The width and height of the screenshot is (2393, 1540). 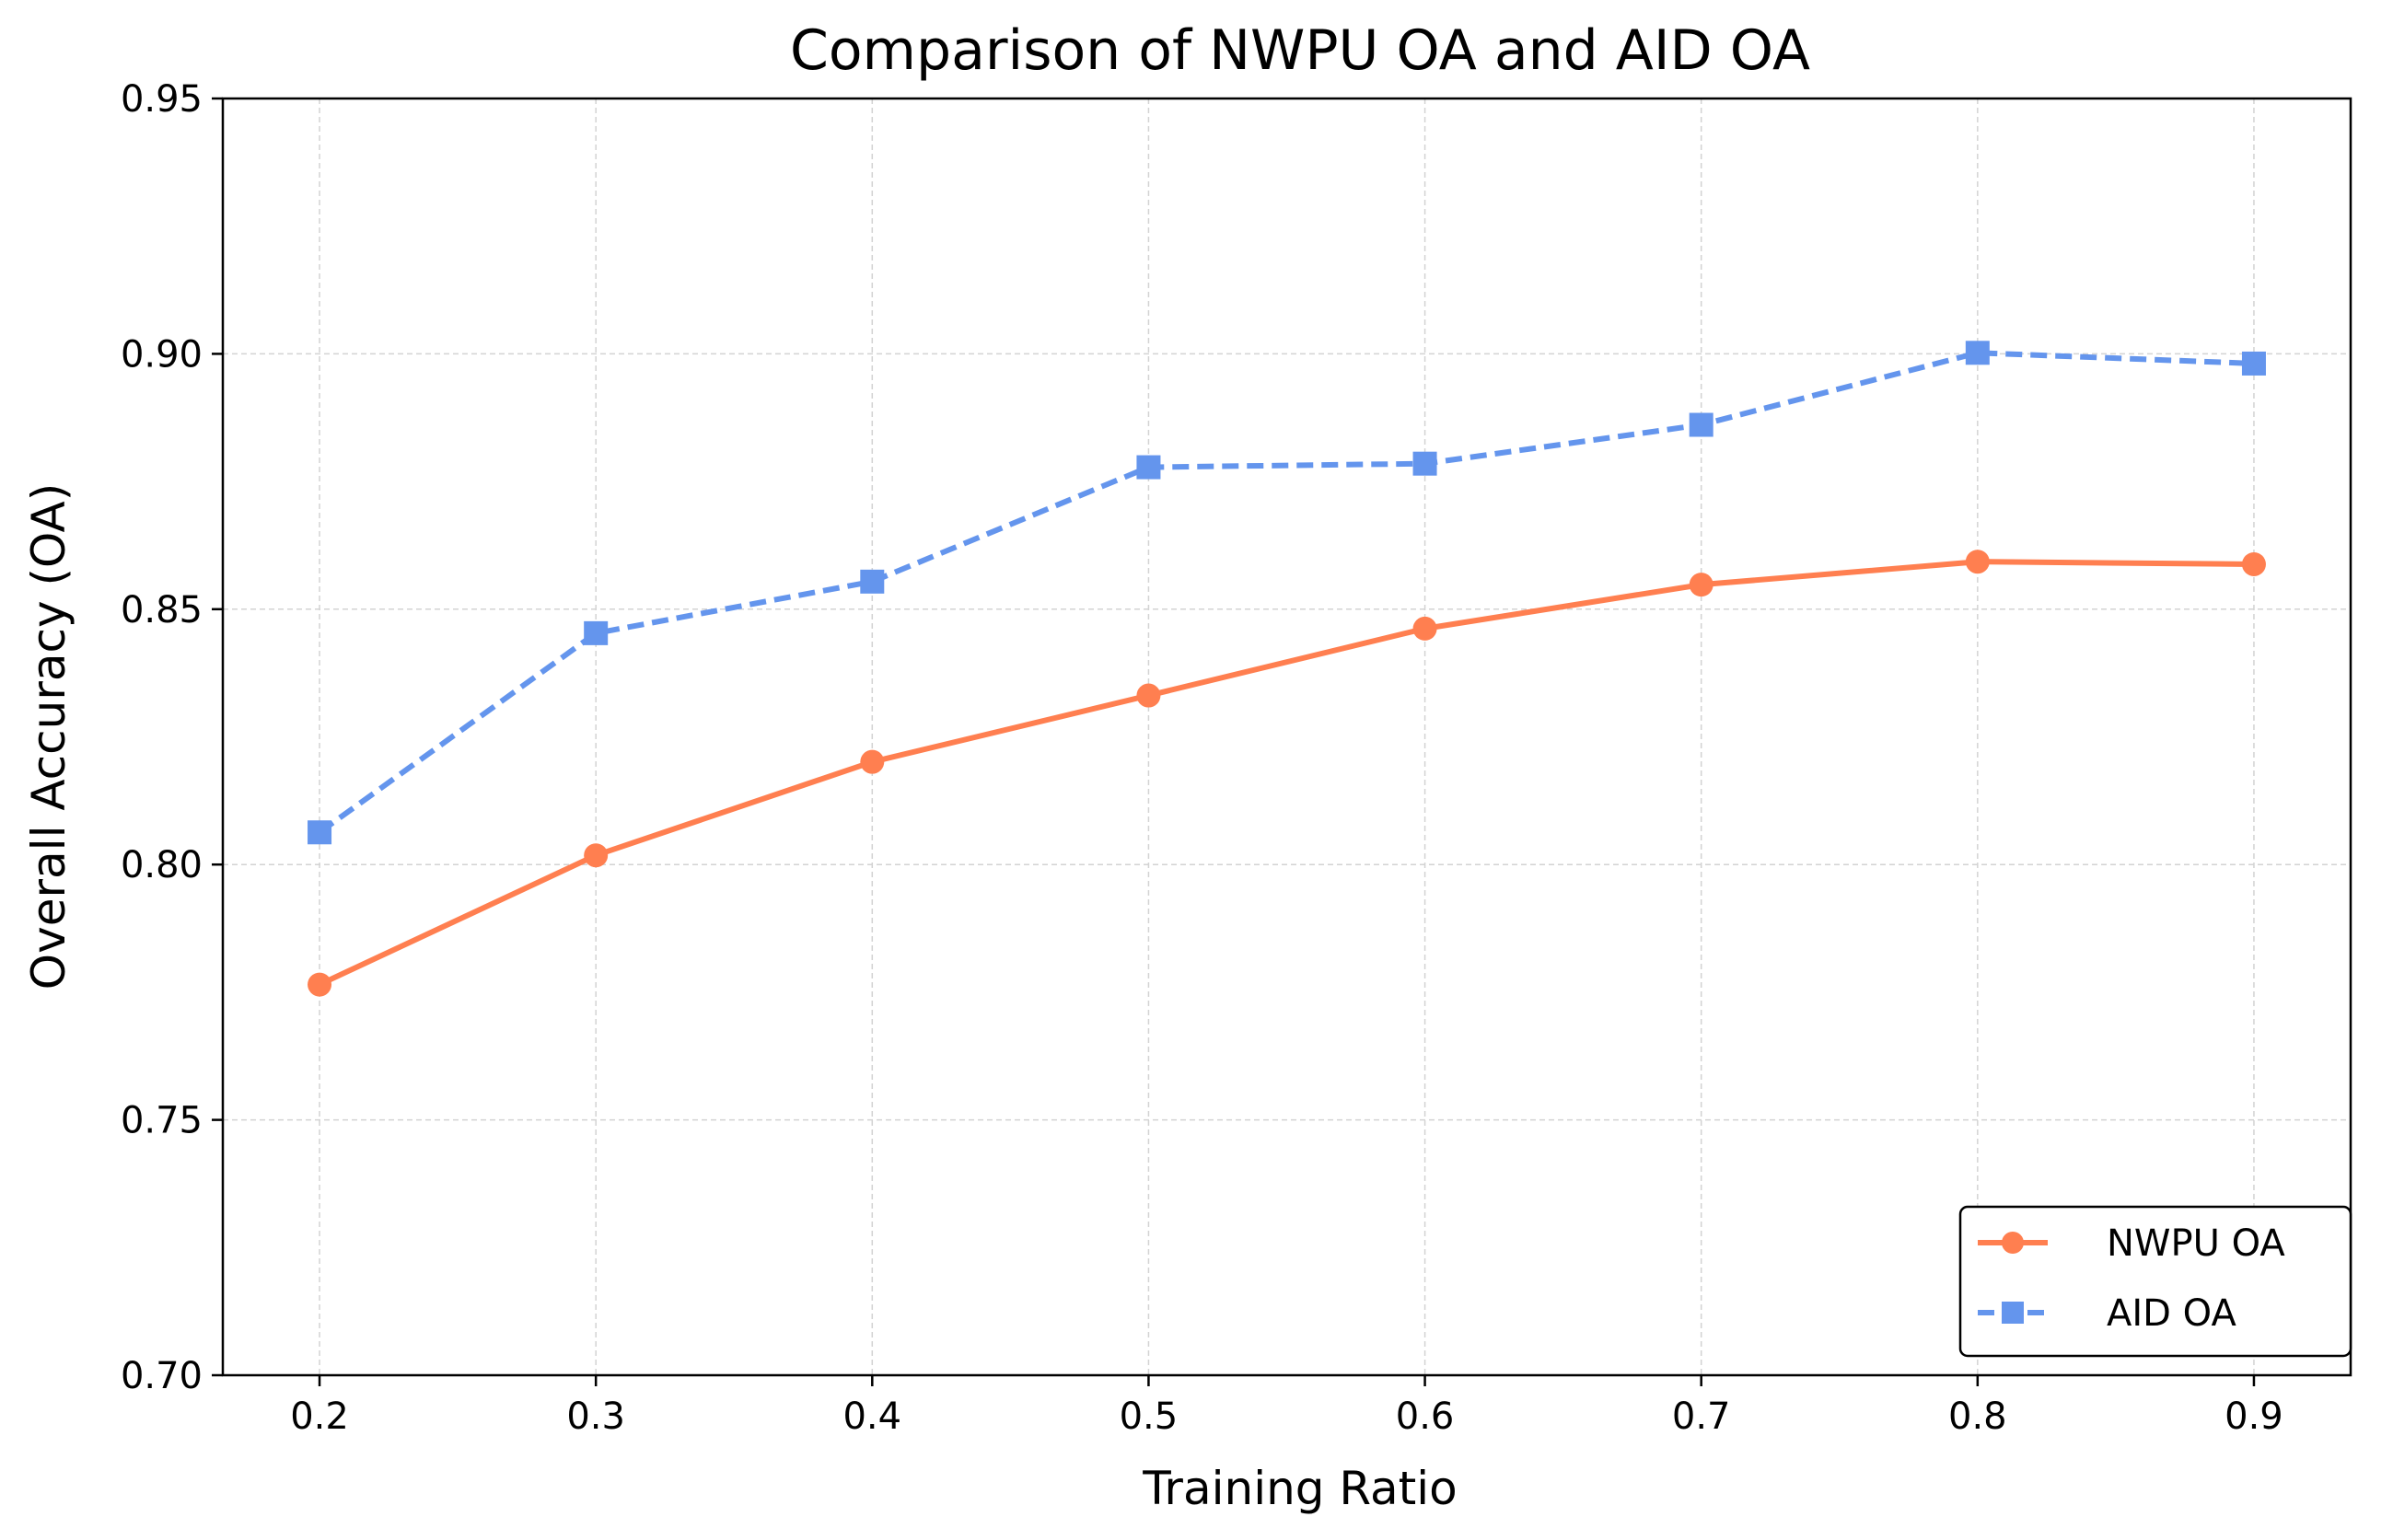 What do you see at coordinates (1149, 1416) in the screenshot?
I see `x-tick-label: 0.5` at bounding box center [1149, 1416].